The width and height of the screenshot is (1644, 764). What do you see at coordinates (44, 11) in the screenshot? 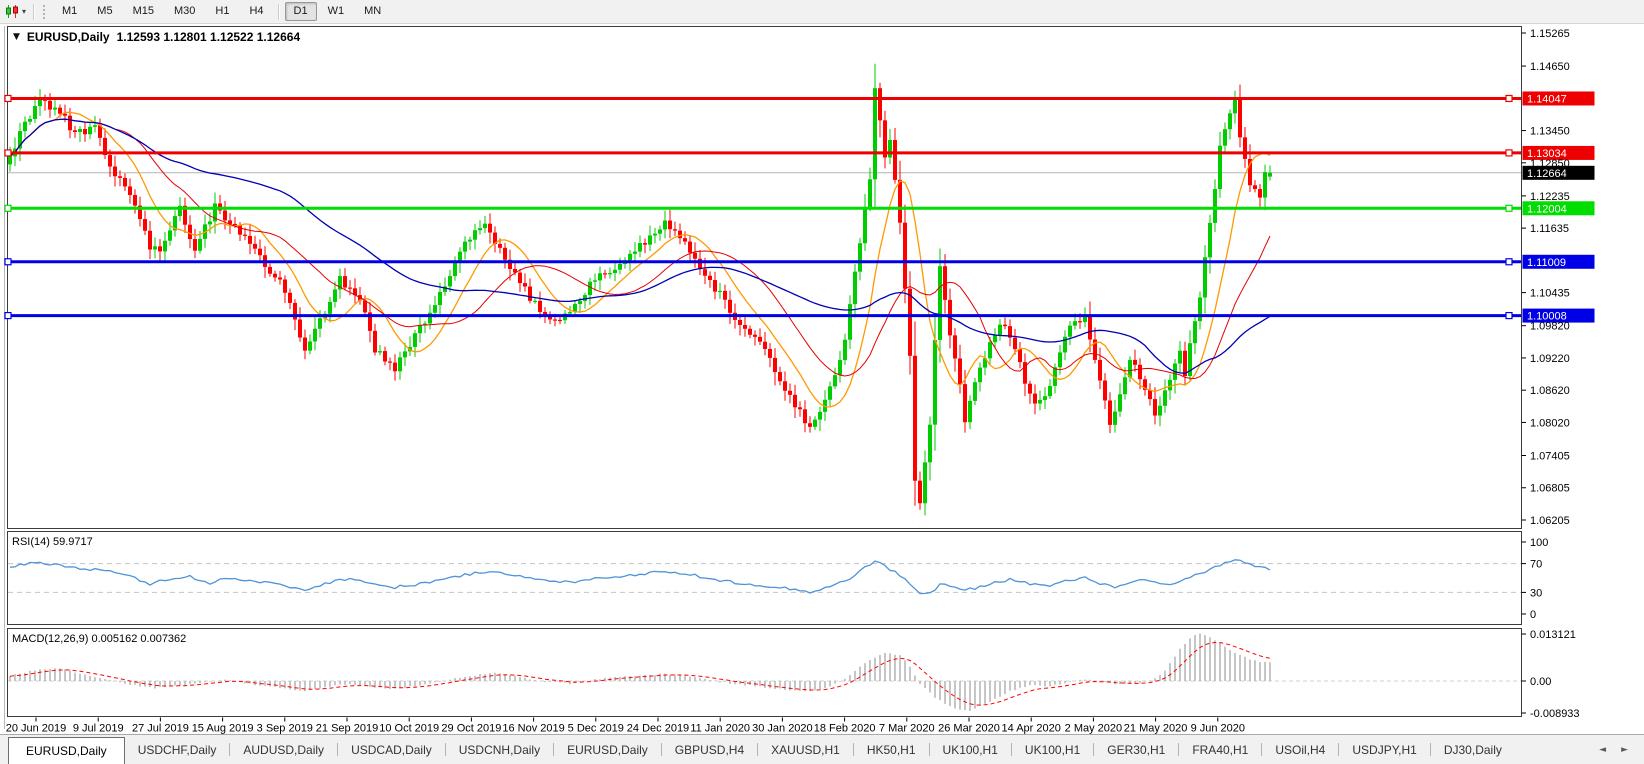
I see `toolbar-grip` at bounding box center [44, 11].